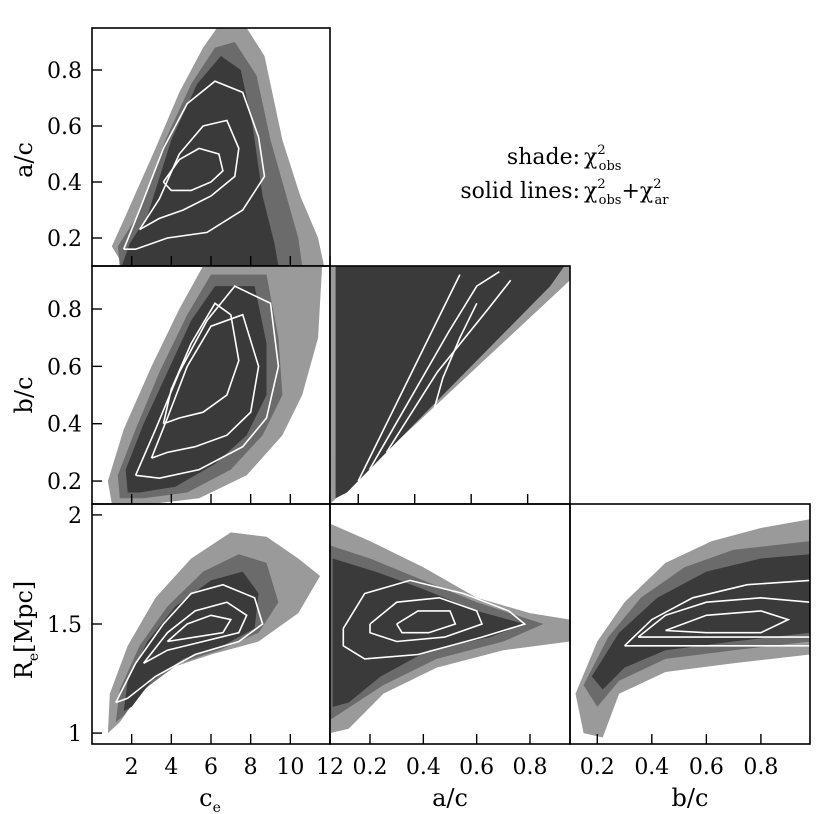  What do you see at coordinates (646, 191) in the screenshot?
I see `legend-lines-chi-2: χ` at bounding box center [646, 191].